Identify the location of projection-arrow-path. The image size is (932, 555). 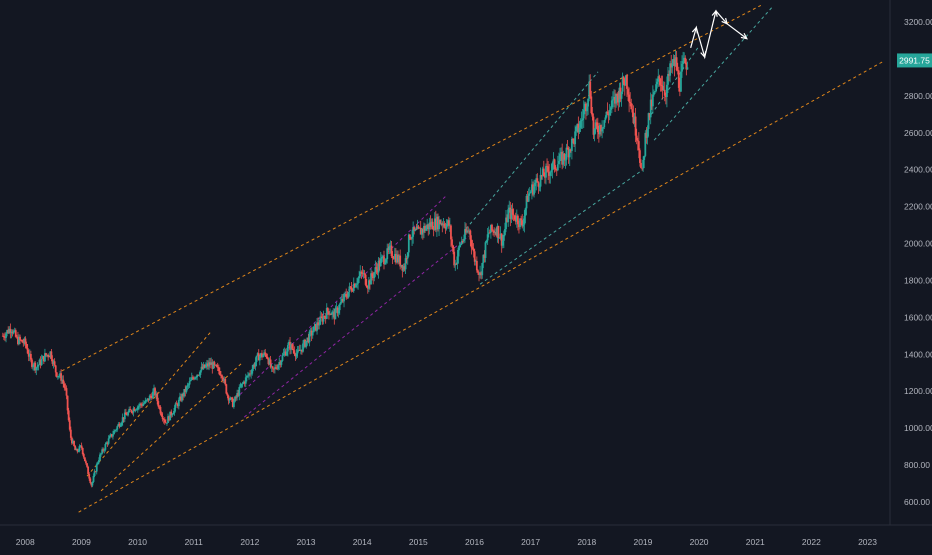
(719, 34).